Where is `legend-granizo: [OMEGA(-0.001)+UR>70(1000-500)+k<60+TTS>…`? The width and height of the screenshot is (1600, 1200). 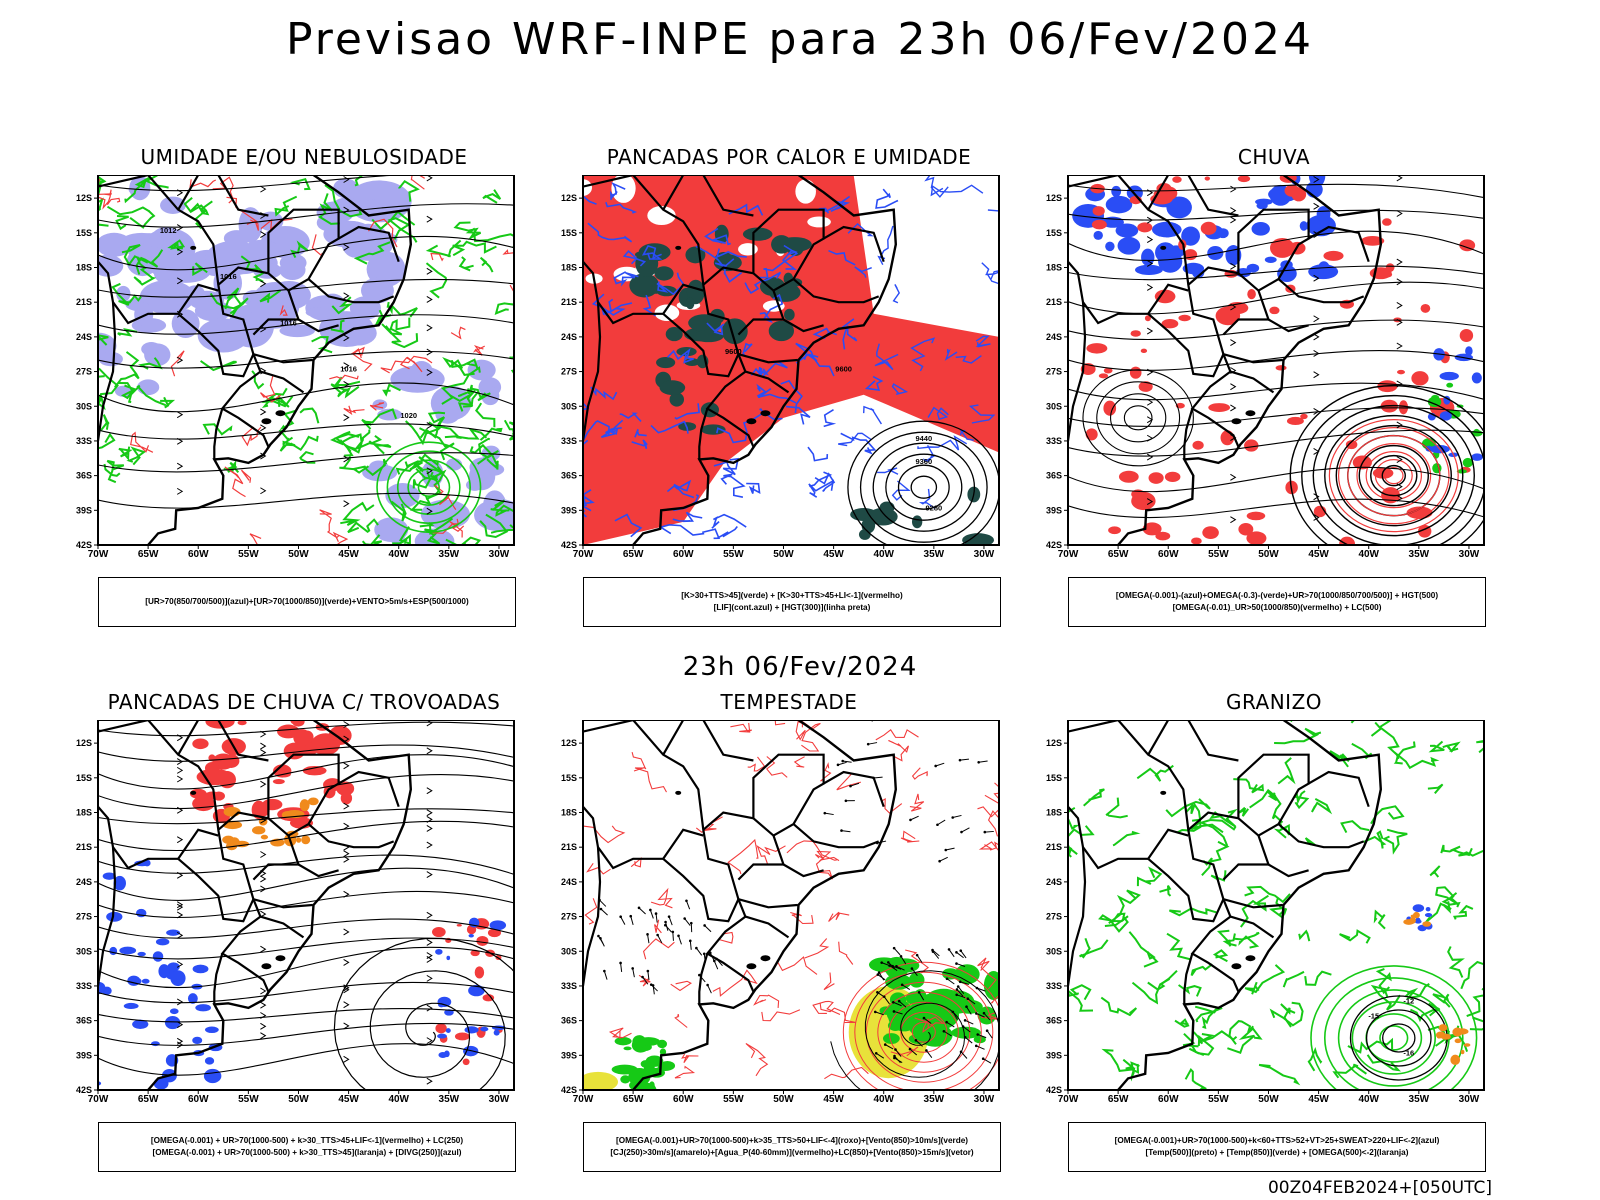 legend-granizo: [OMEGA(-0.001)+UR>70(1000-500)+k<60+TTS>… is located at coordinates (1277, 1147).